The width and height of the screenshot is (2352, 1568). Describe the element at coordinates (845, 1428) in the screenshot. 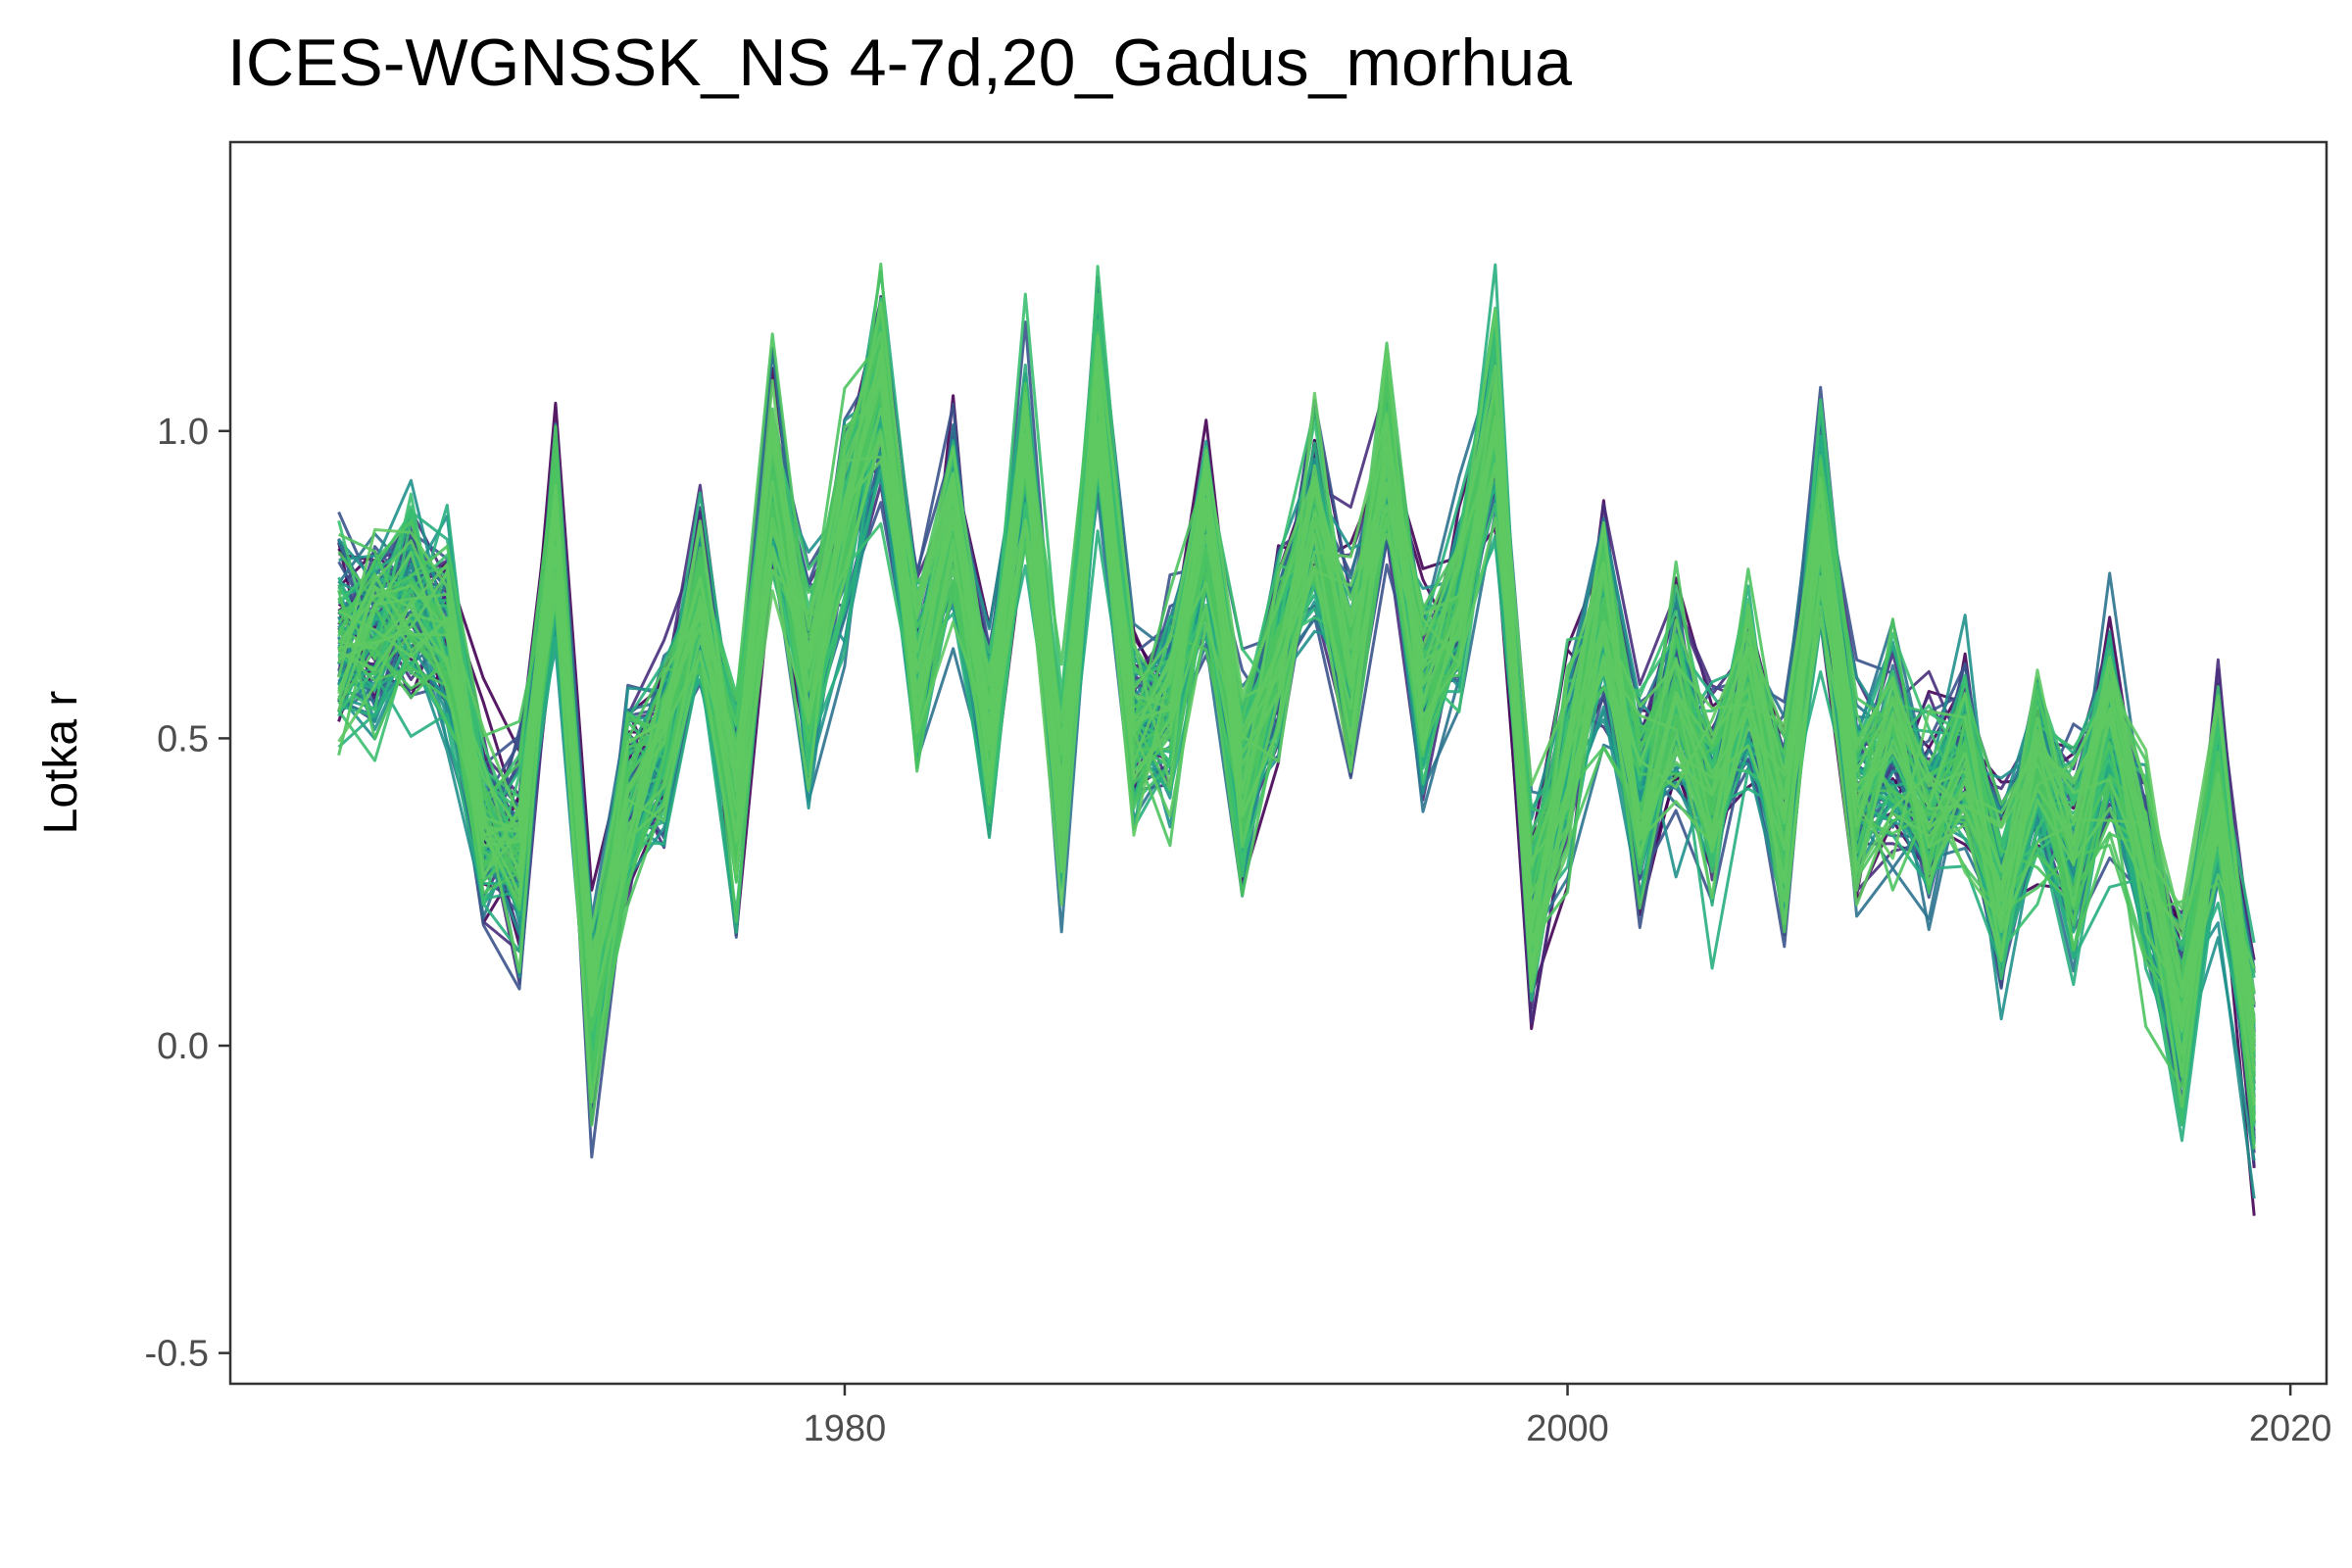

I see `x-tick-label: 1980` at that location.